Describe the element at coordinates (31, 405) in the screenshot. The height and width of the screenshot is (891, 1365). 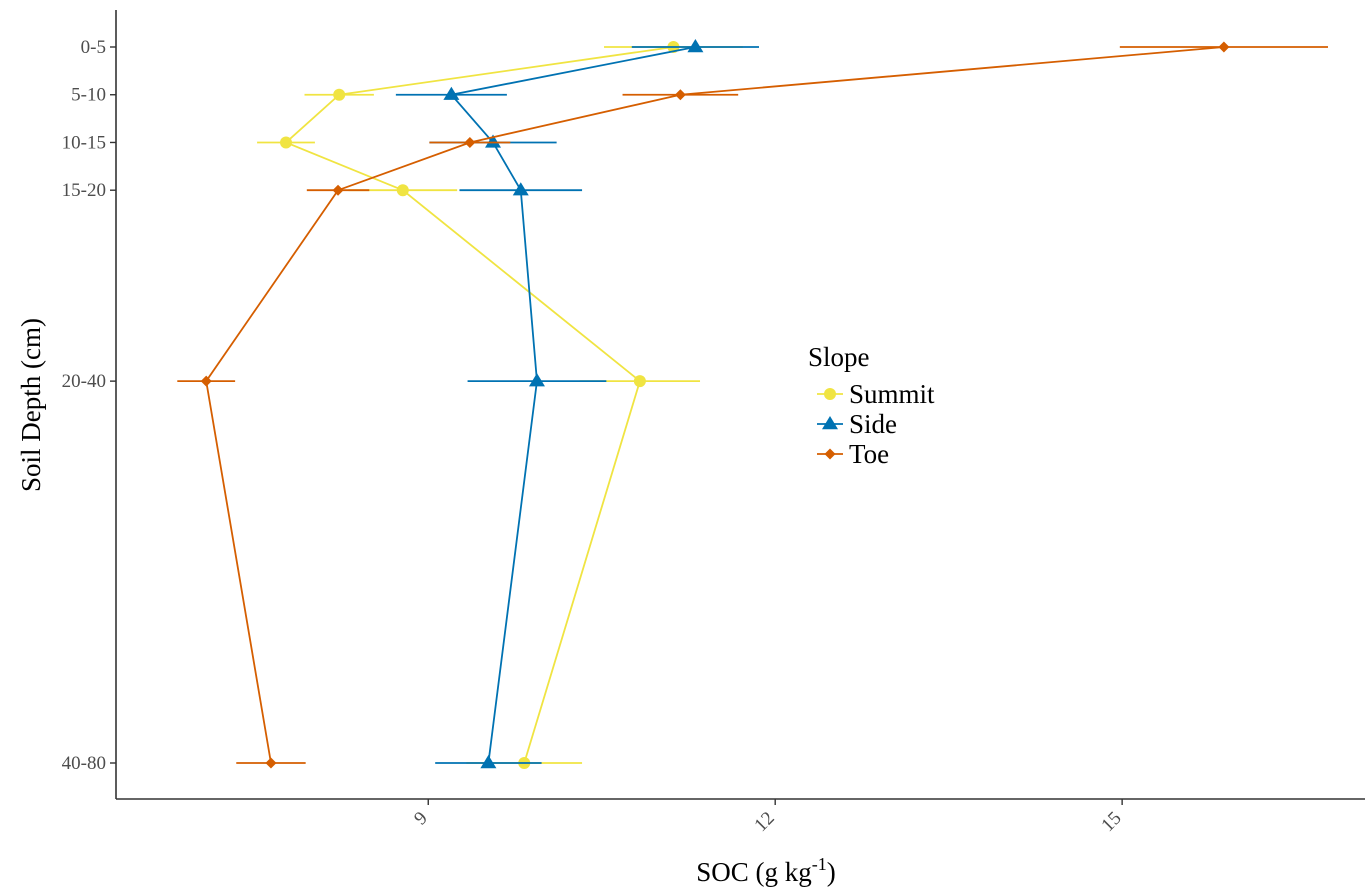
I see `y-axis-title: Soil Depth (cm)` at that location.